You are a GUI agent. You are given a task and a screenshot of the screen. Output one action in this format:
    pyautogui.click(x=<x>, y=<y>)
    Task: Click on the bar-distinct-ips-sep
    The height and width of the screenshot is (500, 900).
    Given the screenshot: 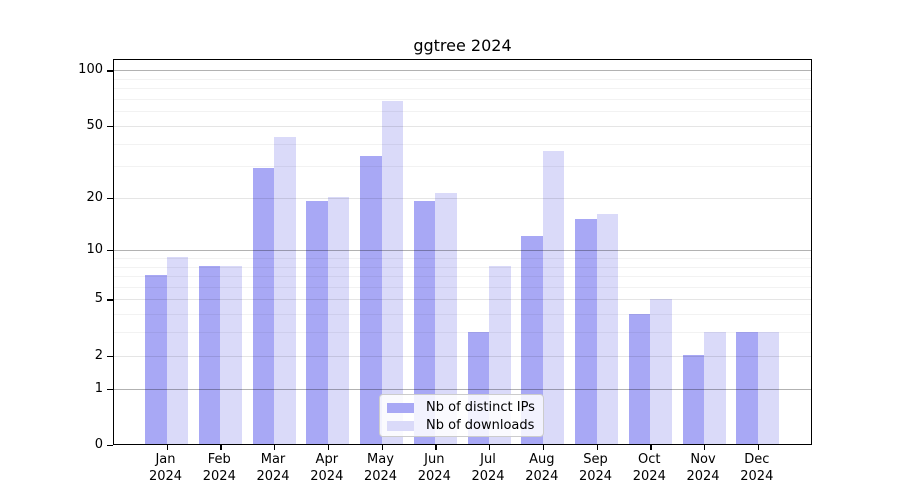 What is the action you would take?
    pyautogui.click(x=586, y=331)
    